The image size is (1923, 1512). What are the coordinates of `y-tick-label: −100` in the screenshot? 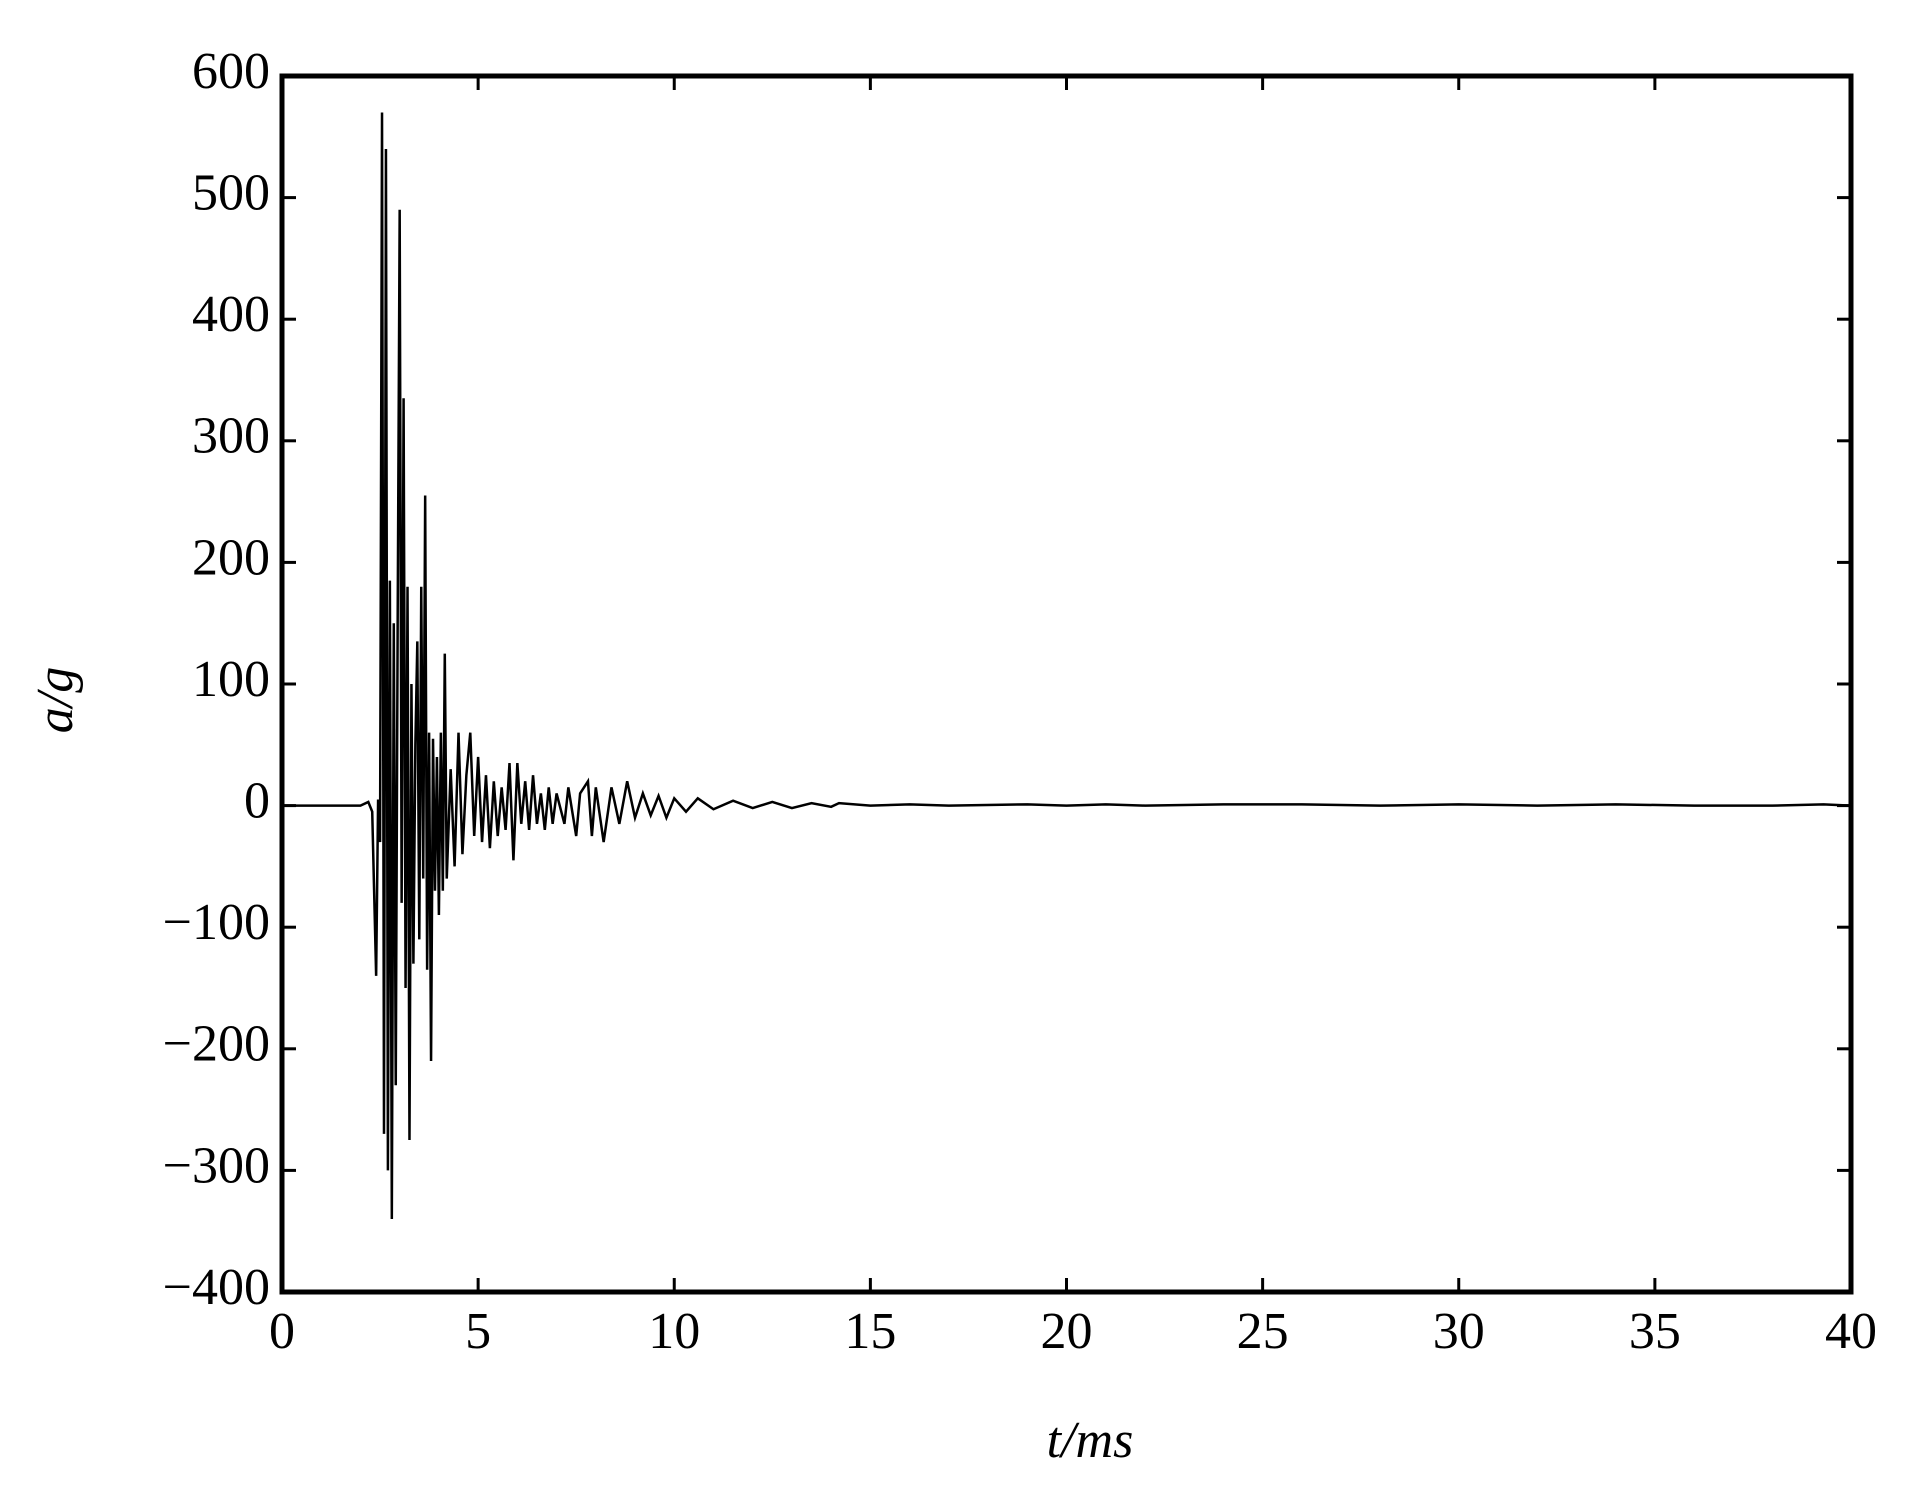 It's located at (216, 922).